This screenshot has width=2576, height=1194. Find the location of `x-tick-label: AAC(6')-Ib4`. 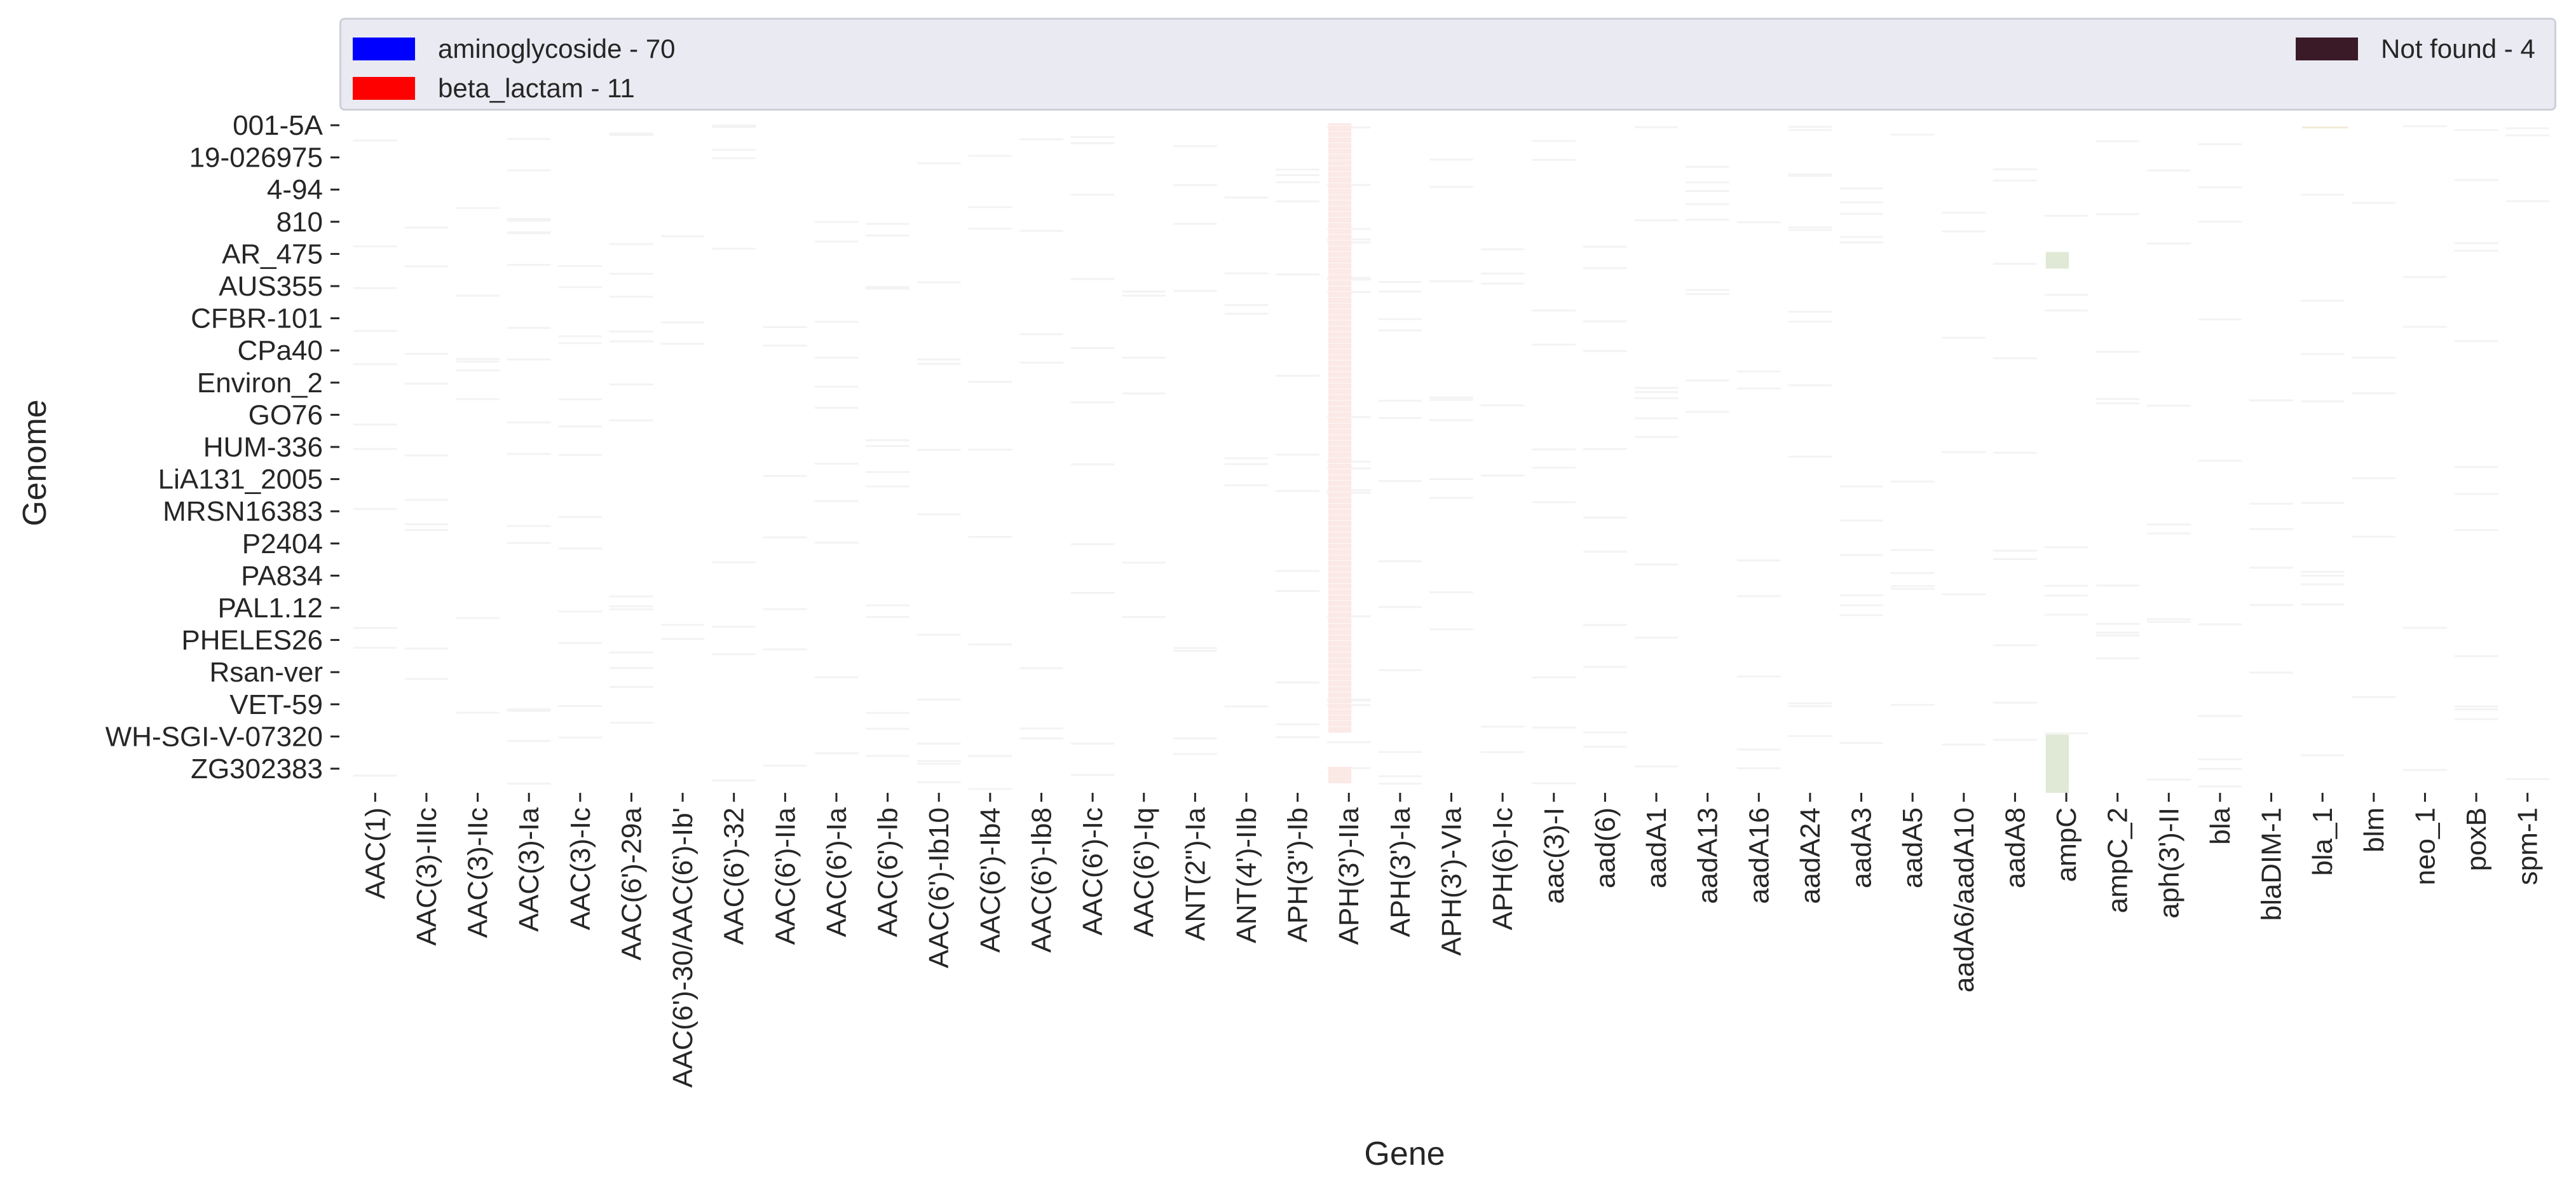

x-tick-label: AAC(6')-Ib4 is located at coordinates (990, 880).